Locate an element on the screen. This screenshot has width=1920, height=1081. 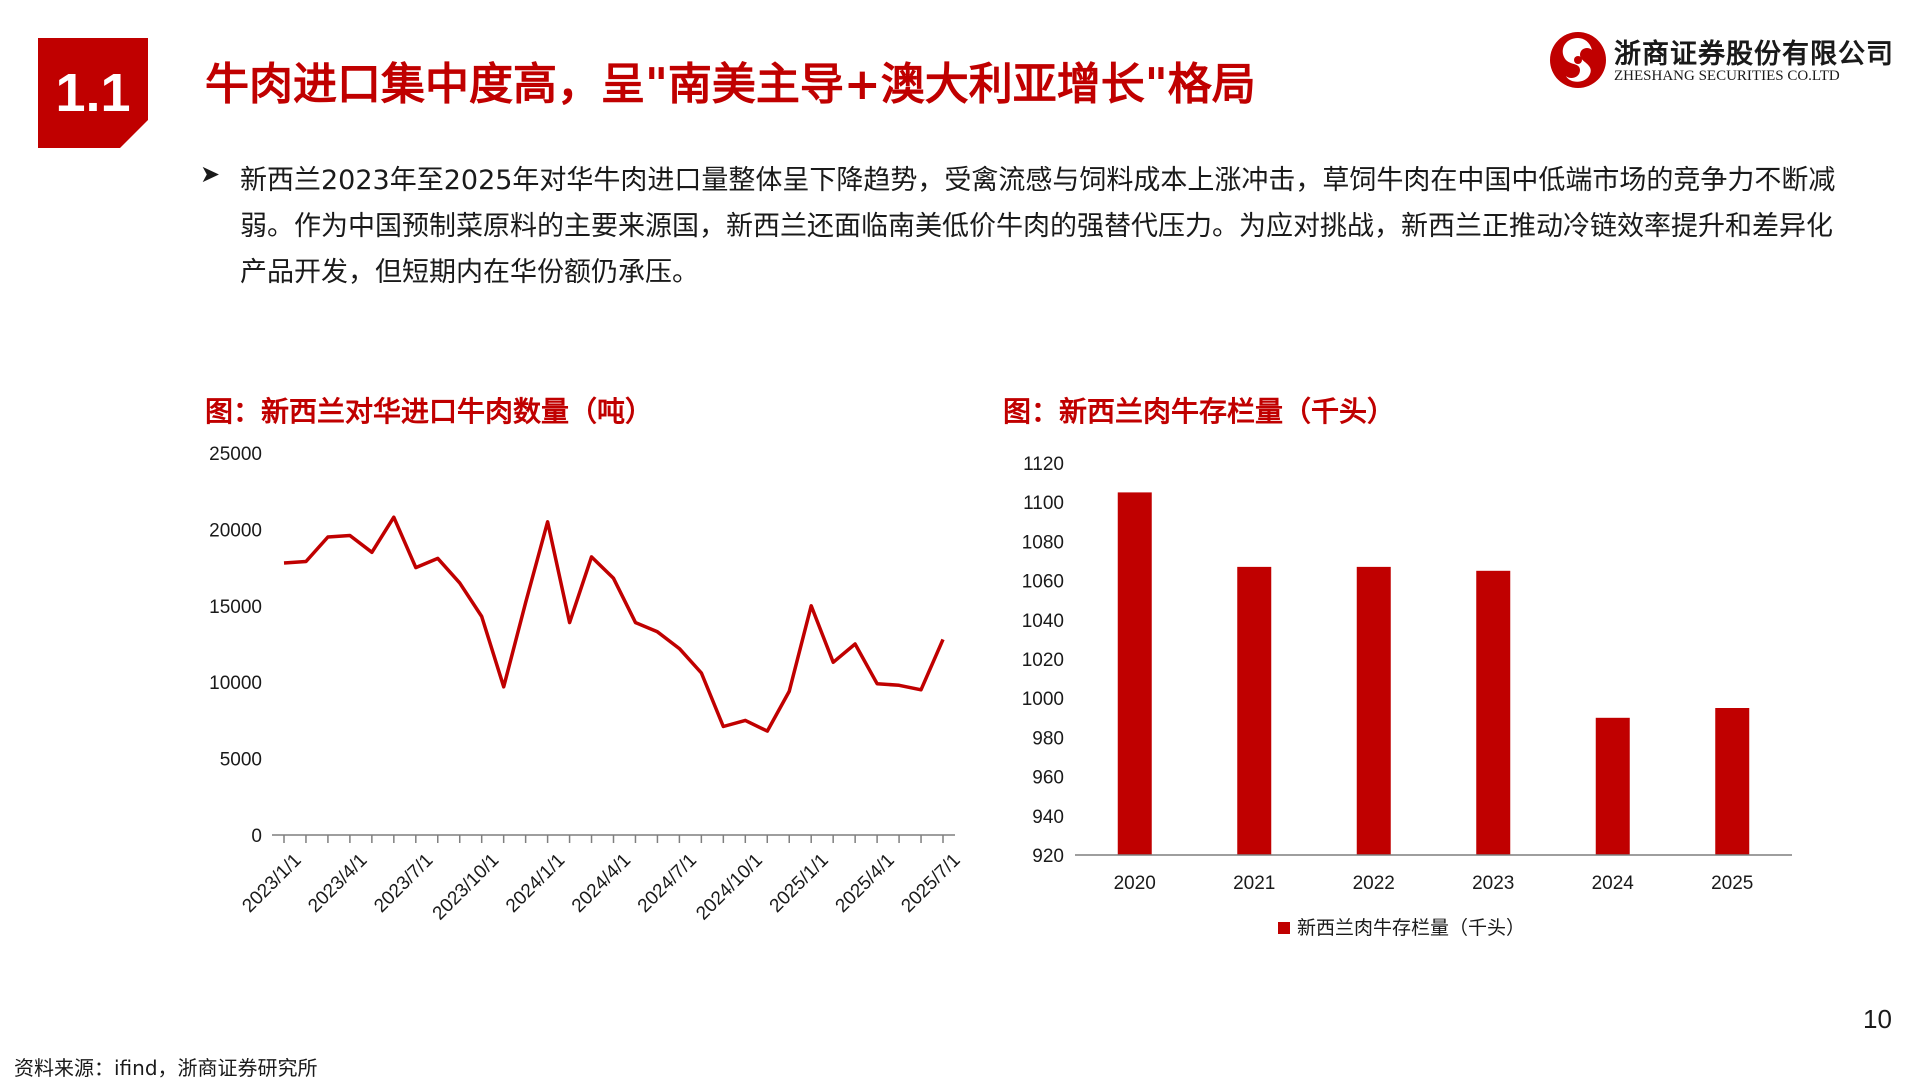
y-tick-label: 1100 is located at coordinates (1043, 503).